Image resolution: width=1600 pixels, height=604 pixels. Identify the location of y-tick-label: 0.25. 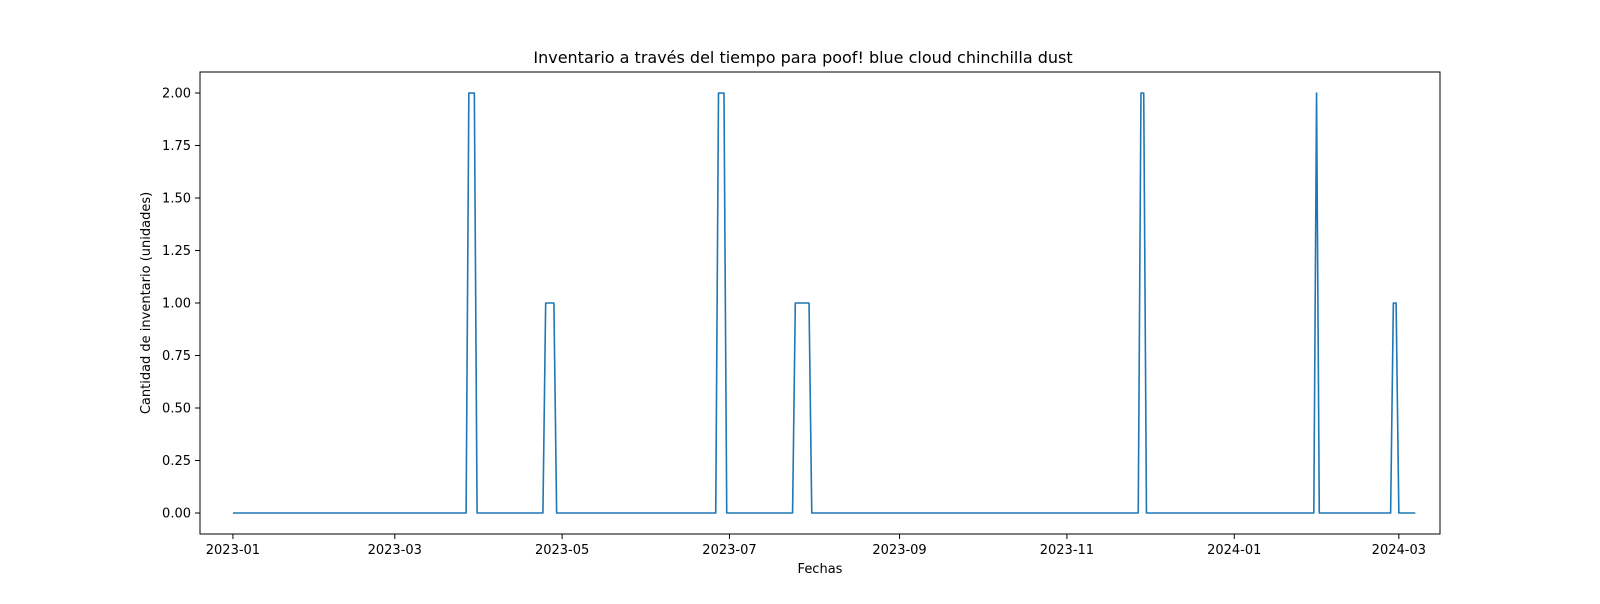
(176, 461).